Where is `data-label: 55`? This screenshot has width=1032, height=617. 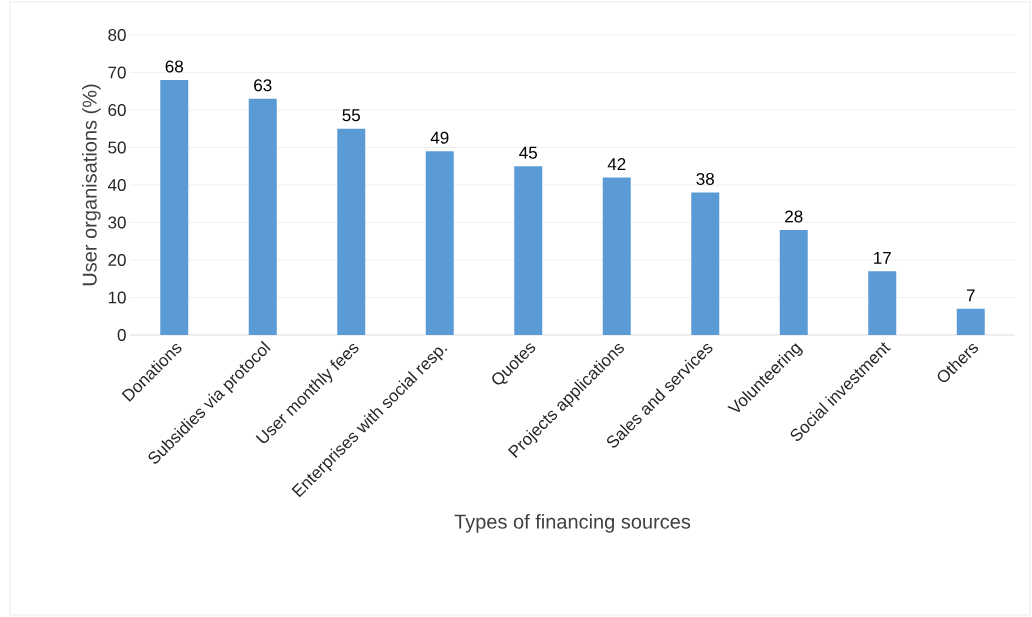
data-label: 55 is located at coordinates (351, 115).